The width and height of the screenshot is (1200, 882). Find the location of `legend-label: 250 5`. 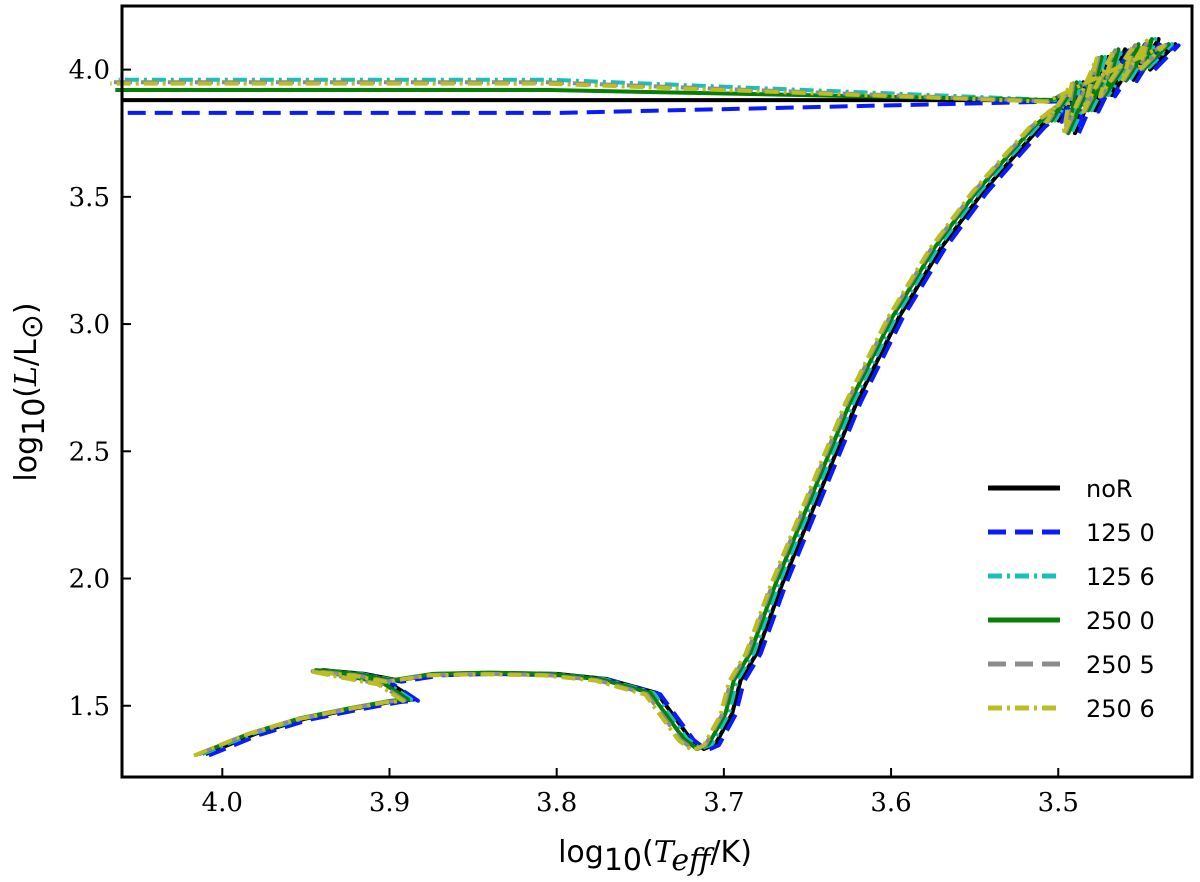

legend-label: 250 5 is located at coordinates (1120, 665).